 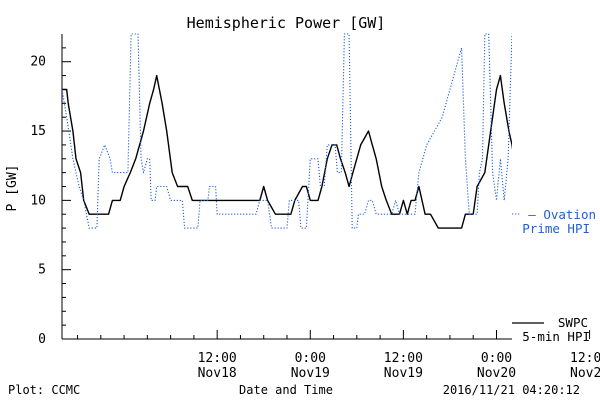 What do you see at coordinates (38, 131) in the screenshot?
I see `y-tick-label: 15` at bounding box center [38, 131].